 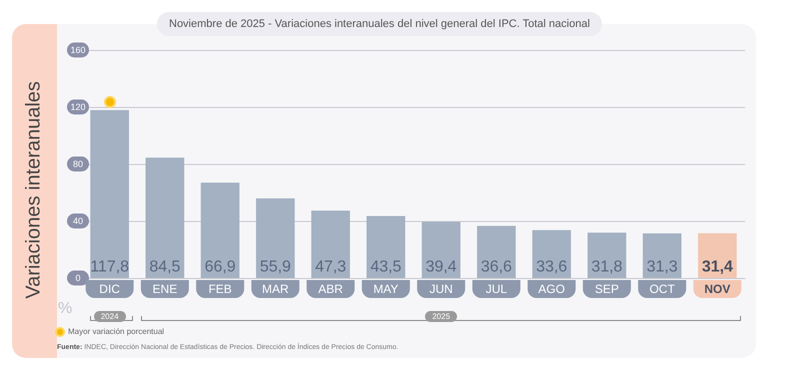 What do you see at coordinates (441, 289) in the screenshot?
I see `x-tick-label: JUN` at bounding box center [441, 289].